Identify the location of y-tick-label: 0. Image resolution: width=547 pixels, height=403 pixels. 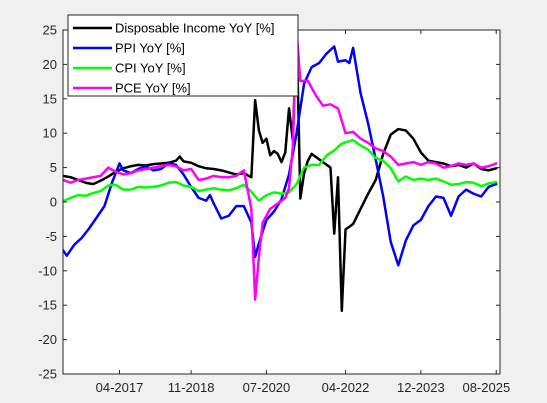
(53, 202).